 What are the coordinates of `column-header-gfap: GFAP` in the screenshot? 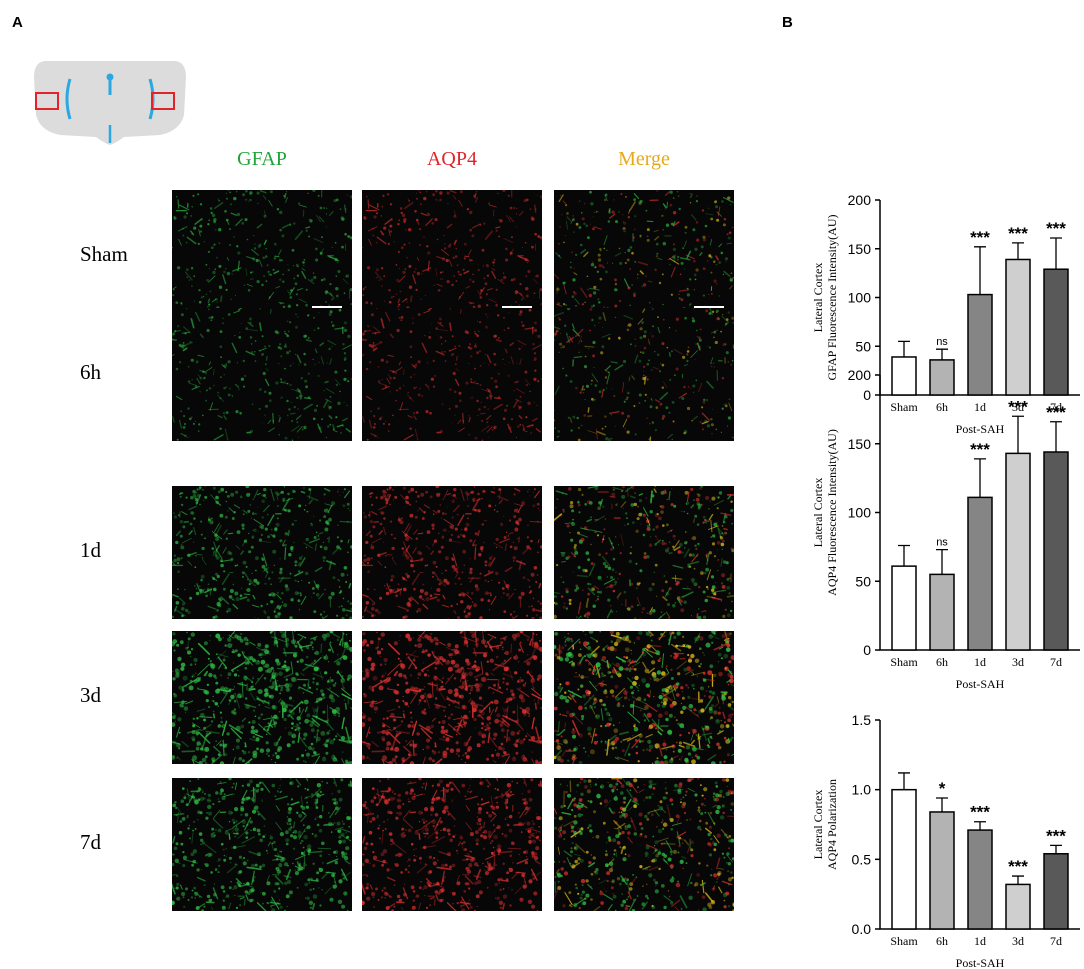 It's located at (262, 159).